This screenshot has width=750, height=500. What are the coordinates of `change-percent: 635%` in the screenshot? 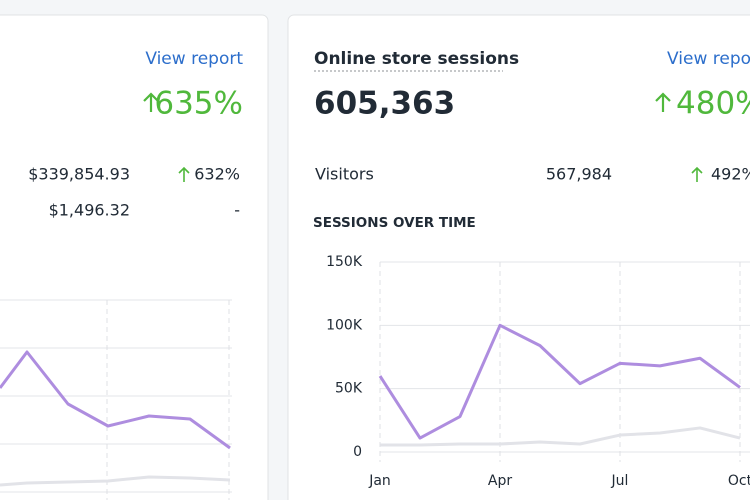 It's located at (198, 104).